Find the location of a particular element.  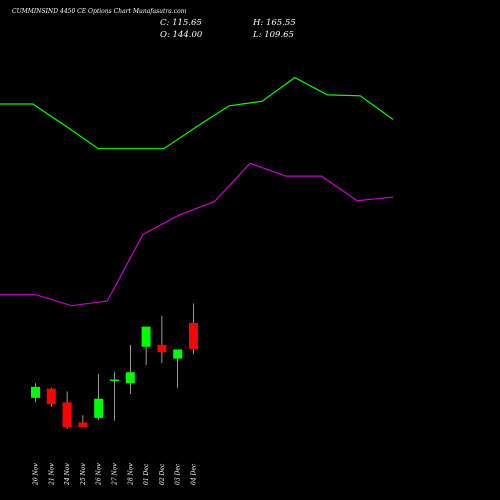

x-tick-label: 20 Nov is located at coordinates (36, 474).